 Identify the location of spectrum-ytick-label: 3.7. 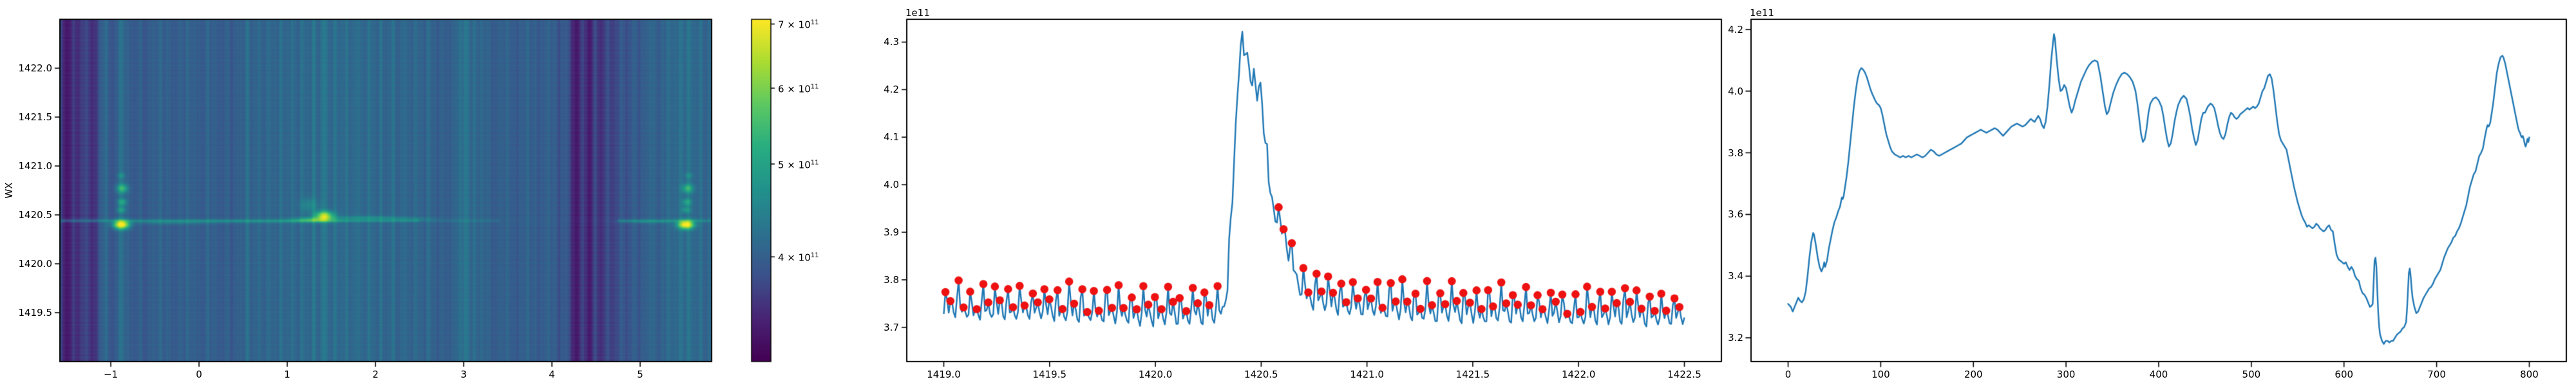
(891, 327).